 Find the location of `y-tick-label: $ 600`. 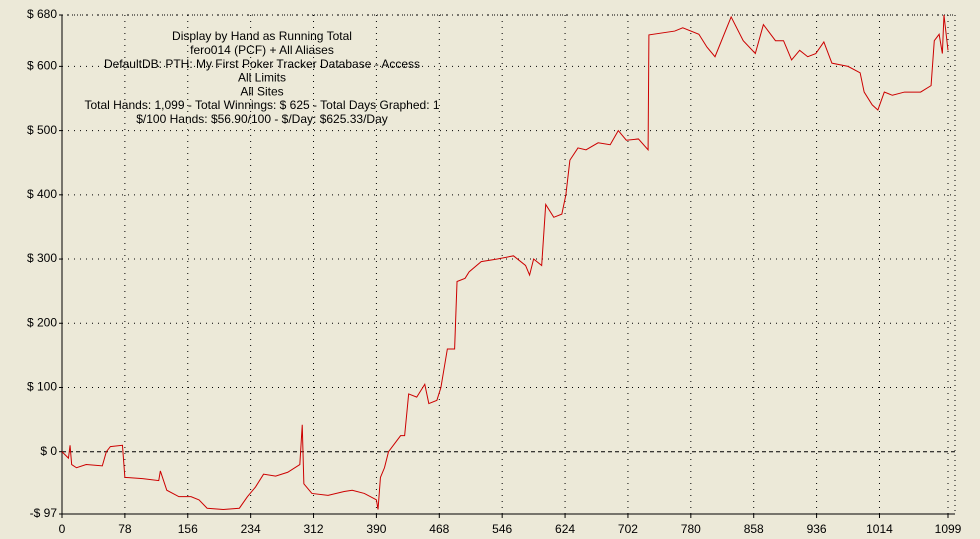

y-tick-label: $ 600 is located at coordinates (42, 66).